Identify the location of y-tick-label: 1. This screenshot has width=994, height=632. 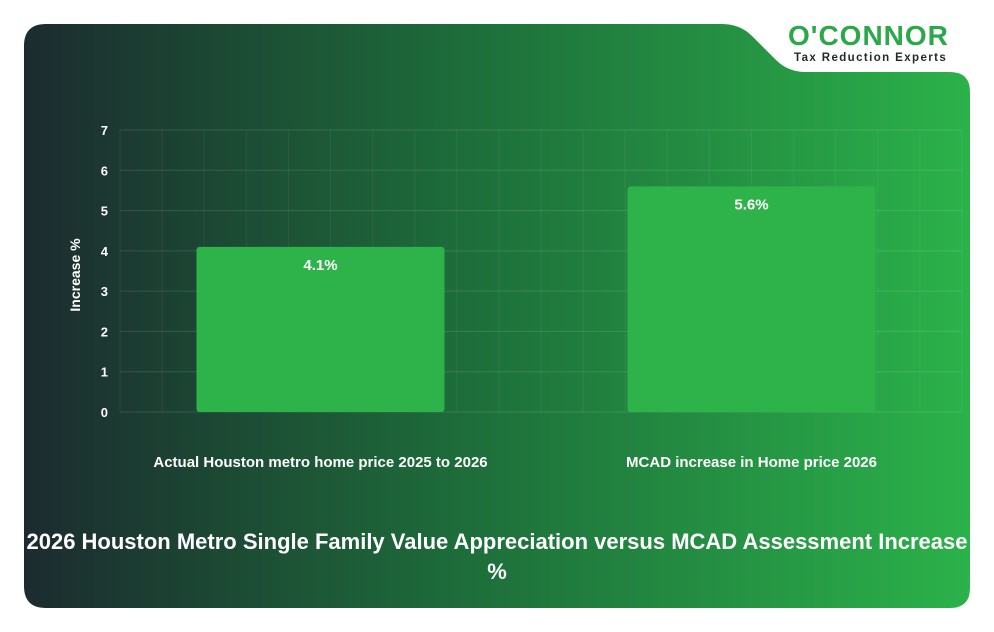
(104, 372).